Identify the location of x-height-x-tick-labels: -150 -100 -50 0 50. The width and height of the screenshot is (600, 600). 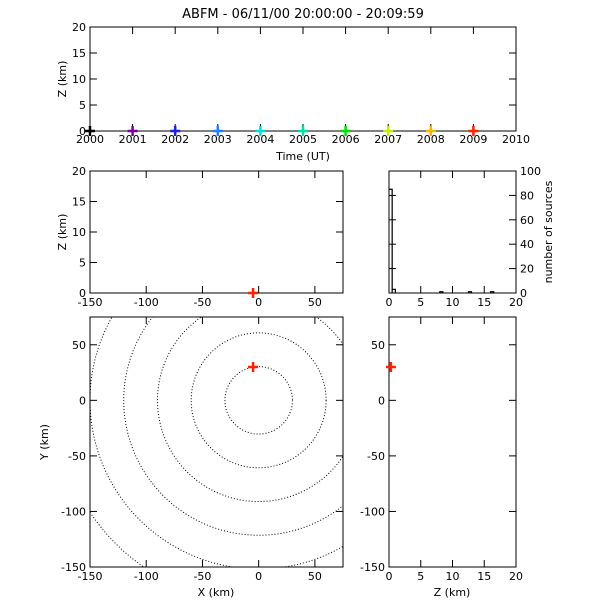
(200, 302).